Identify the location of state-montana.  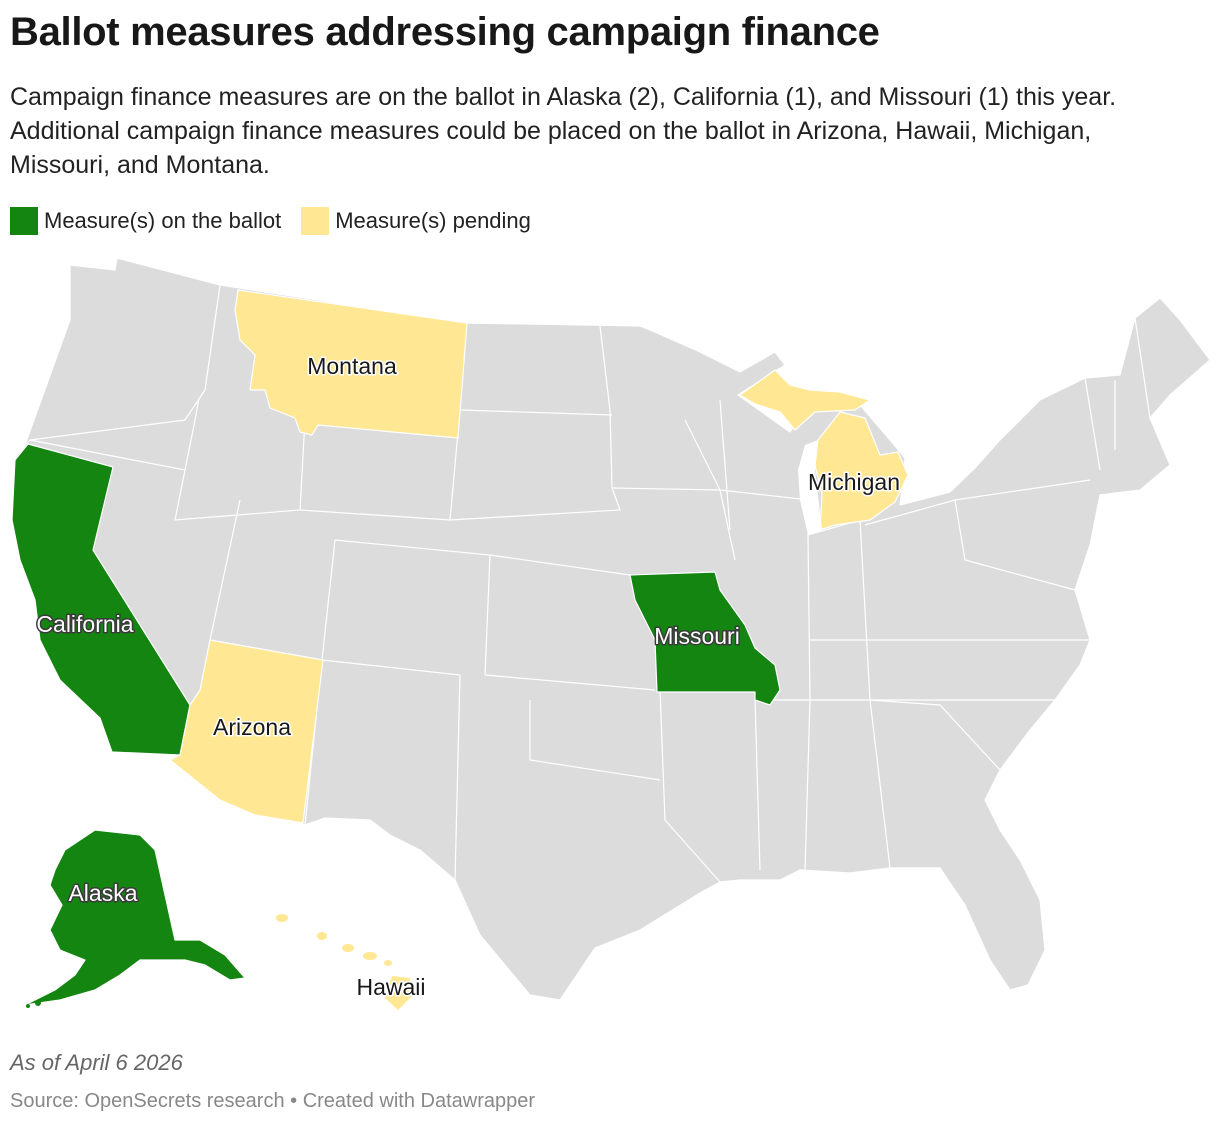
(351, 364).